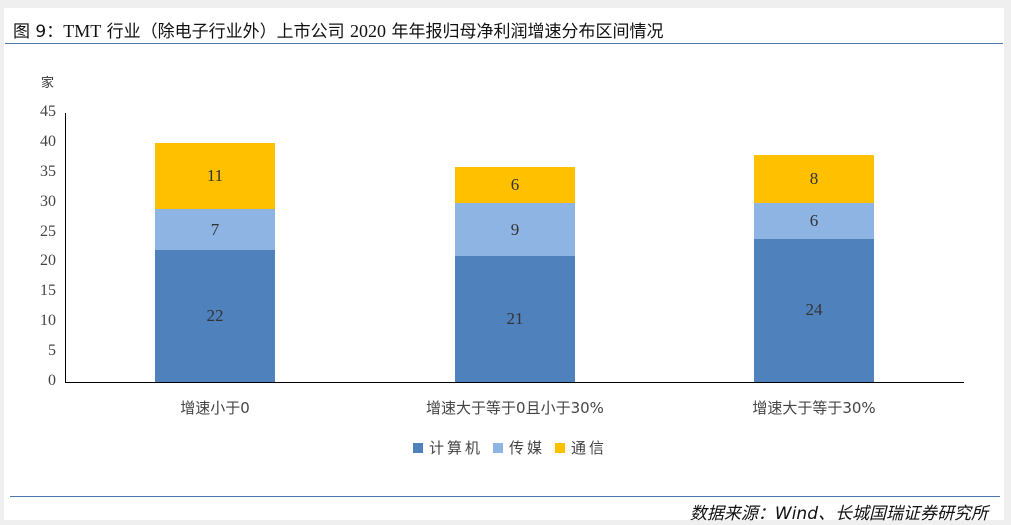  Describe the element at coordinates (814, 178) in the screenshot. I see `bar-segment-通信: 8` at that location.